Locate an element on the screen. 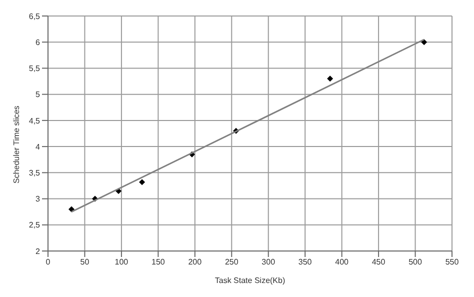 Image resolution: width=474 pixels, height=297 pixels. x-tick-label: 50 is located at coordinates (85, 262).